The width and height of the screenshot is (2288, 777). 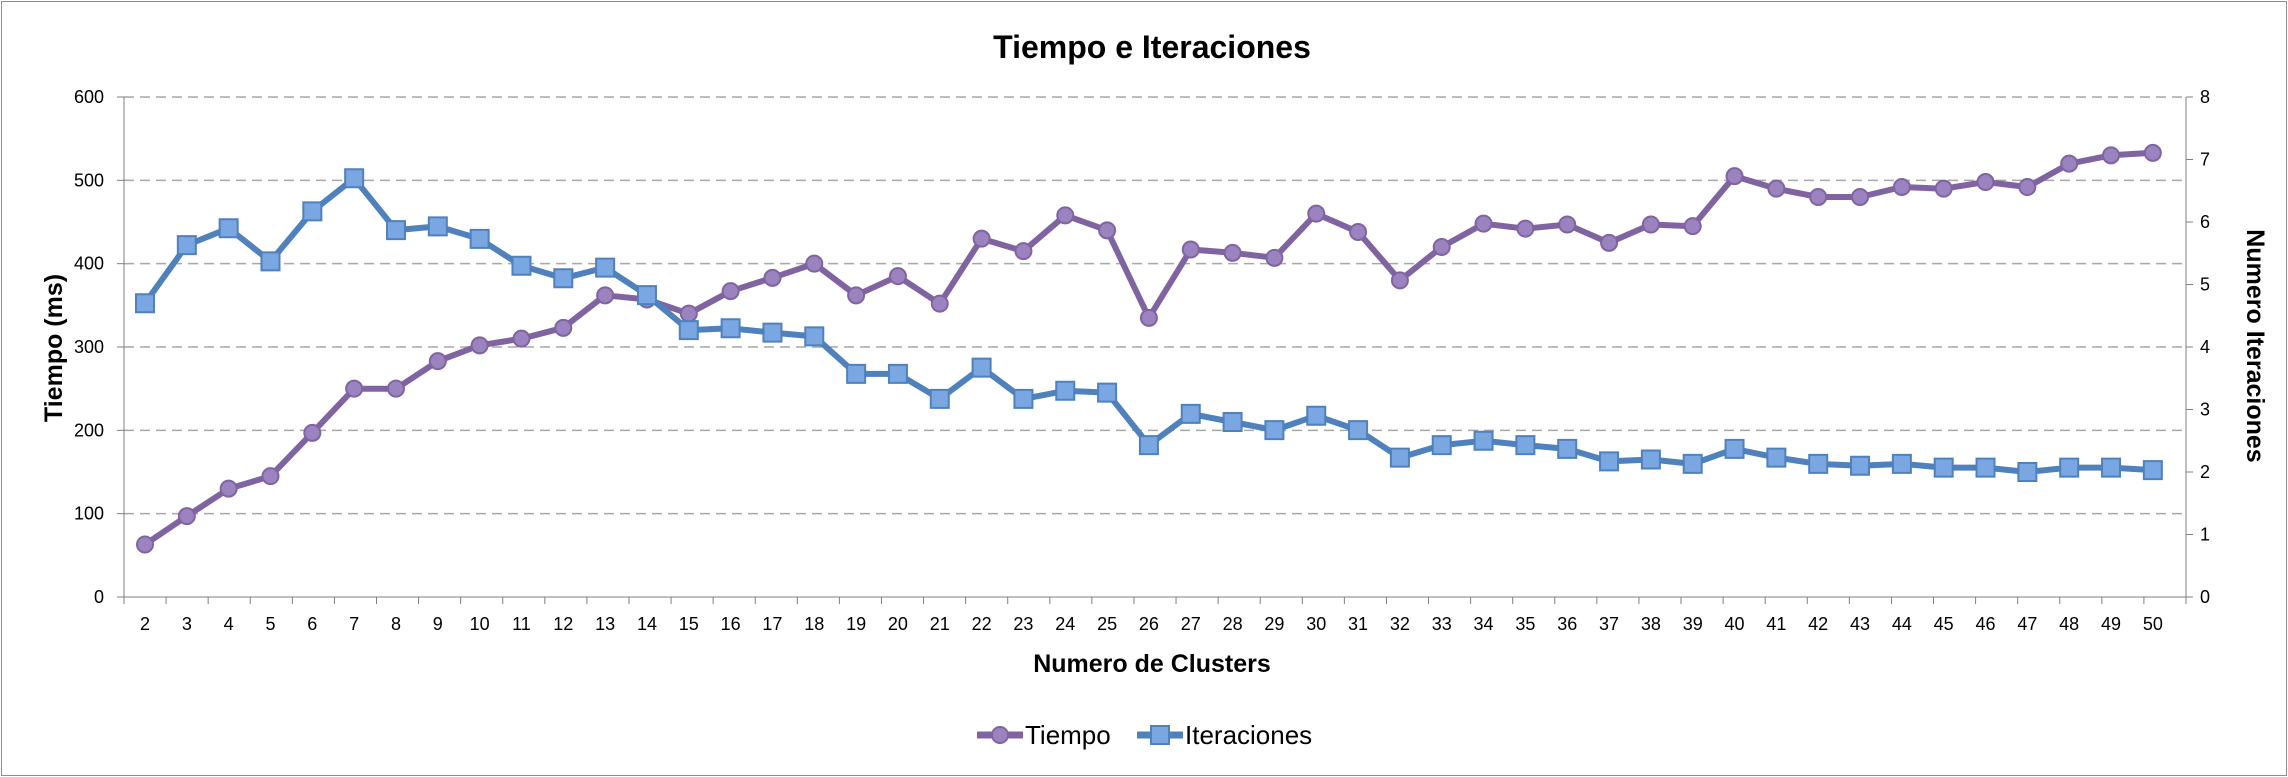 I want to click on y2-tick-label: 3, so click(x=2205, y=410).